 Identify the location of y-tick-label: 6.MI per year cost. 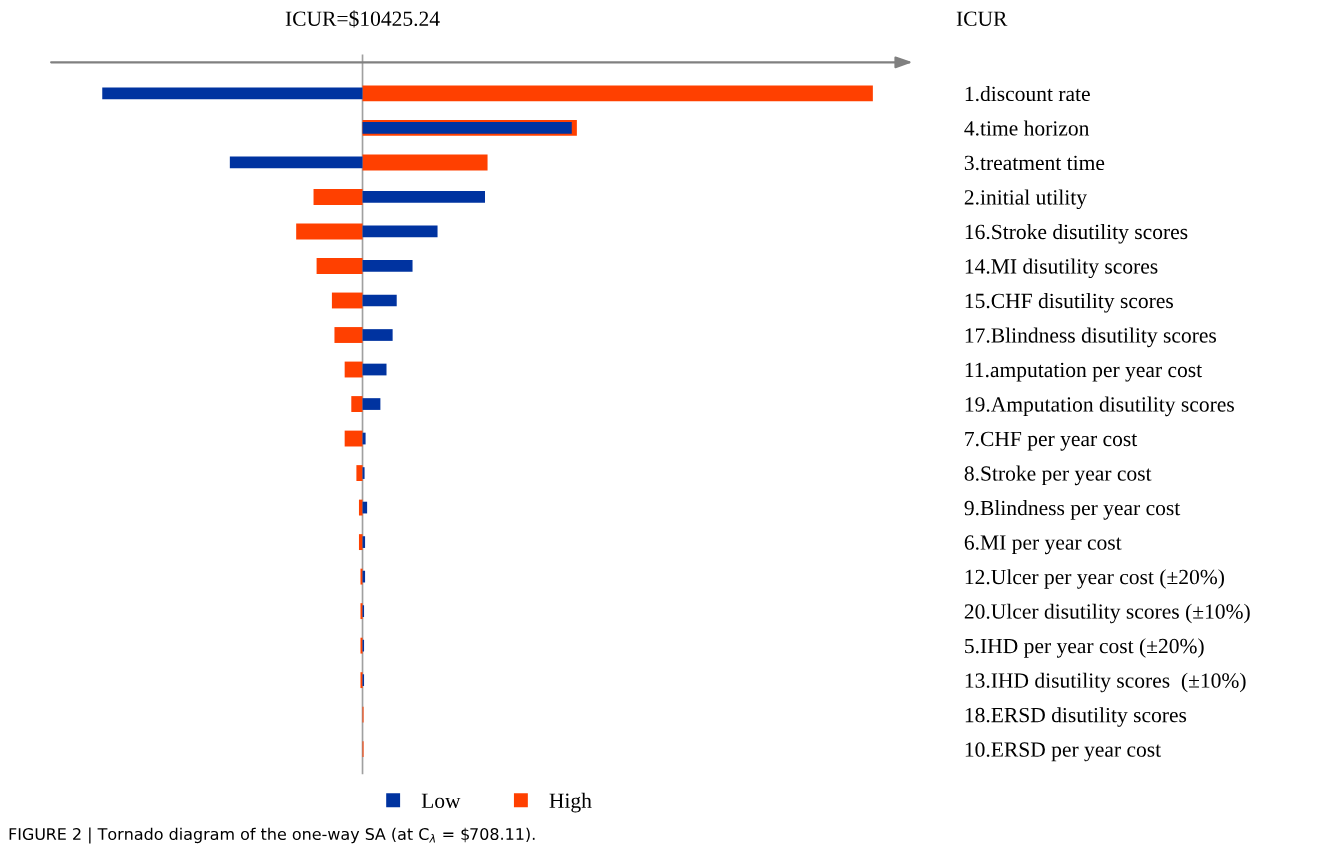
(1043, 545).